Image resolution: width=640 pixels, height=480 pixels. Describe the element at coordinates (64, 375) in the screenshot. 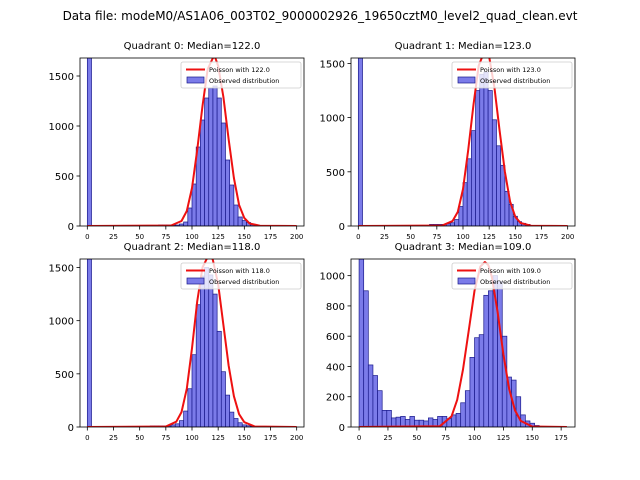

I see `y-tick-label: 500` at that location.